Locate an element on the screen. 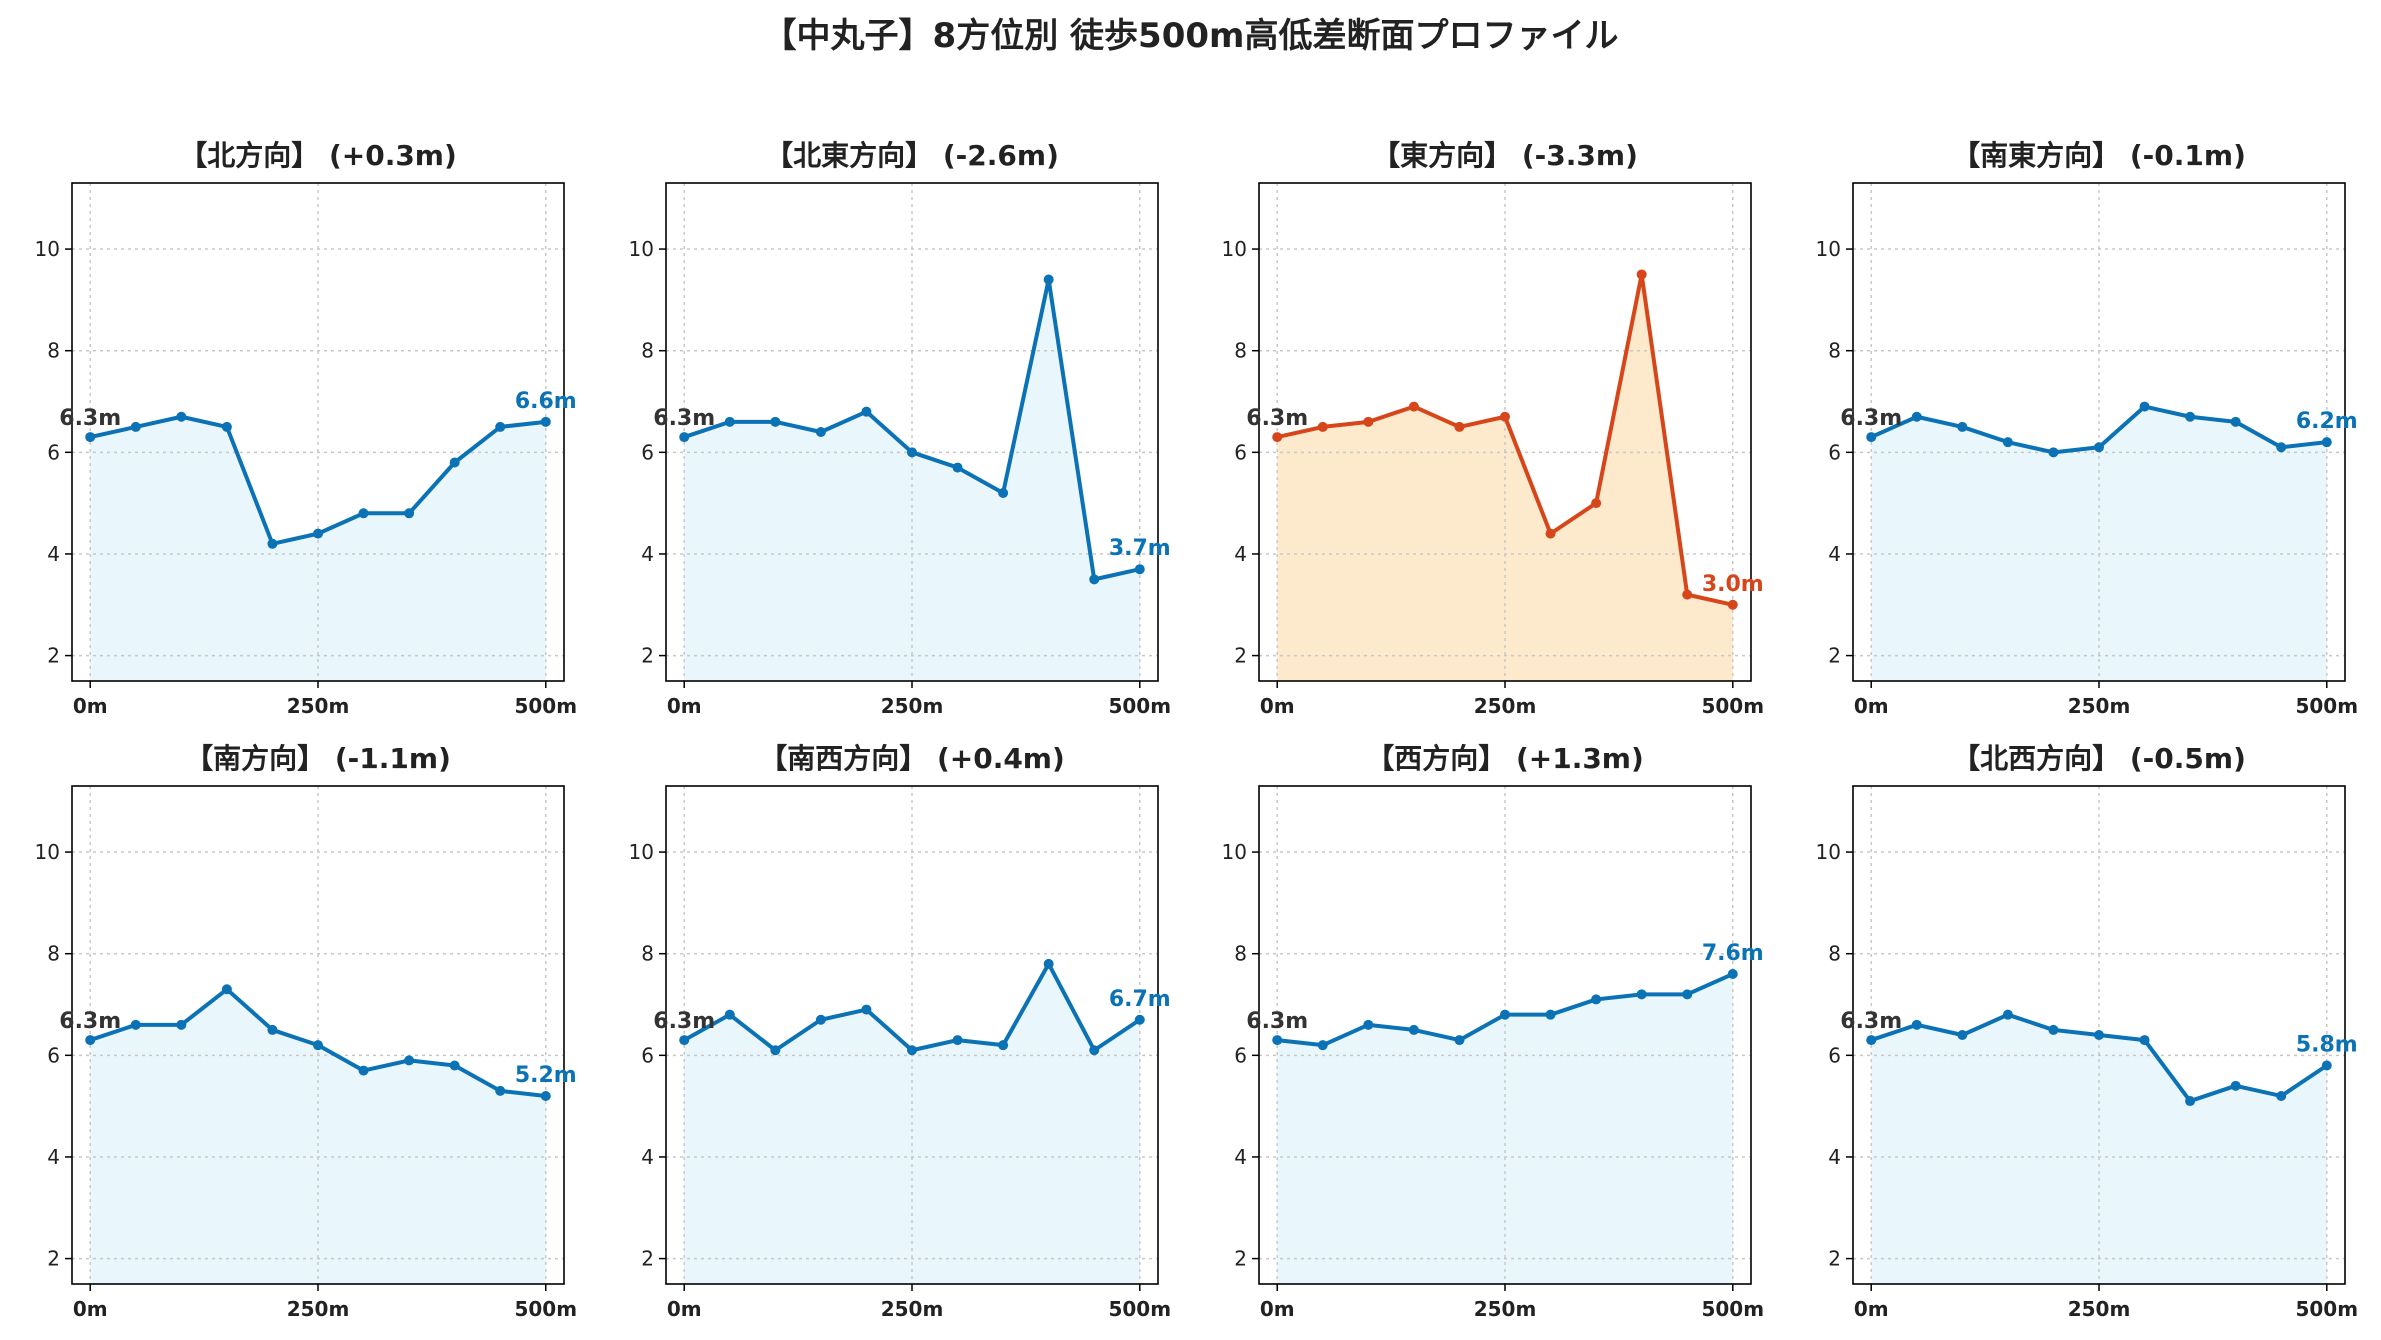 The width and height of the screenshot is (2381, 1340). area-fill is located at coordinates (912, 480).